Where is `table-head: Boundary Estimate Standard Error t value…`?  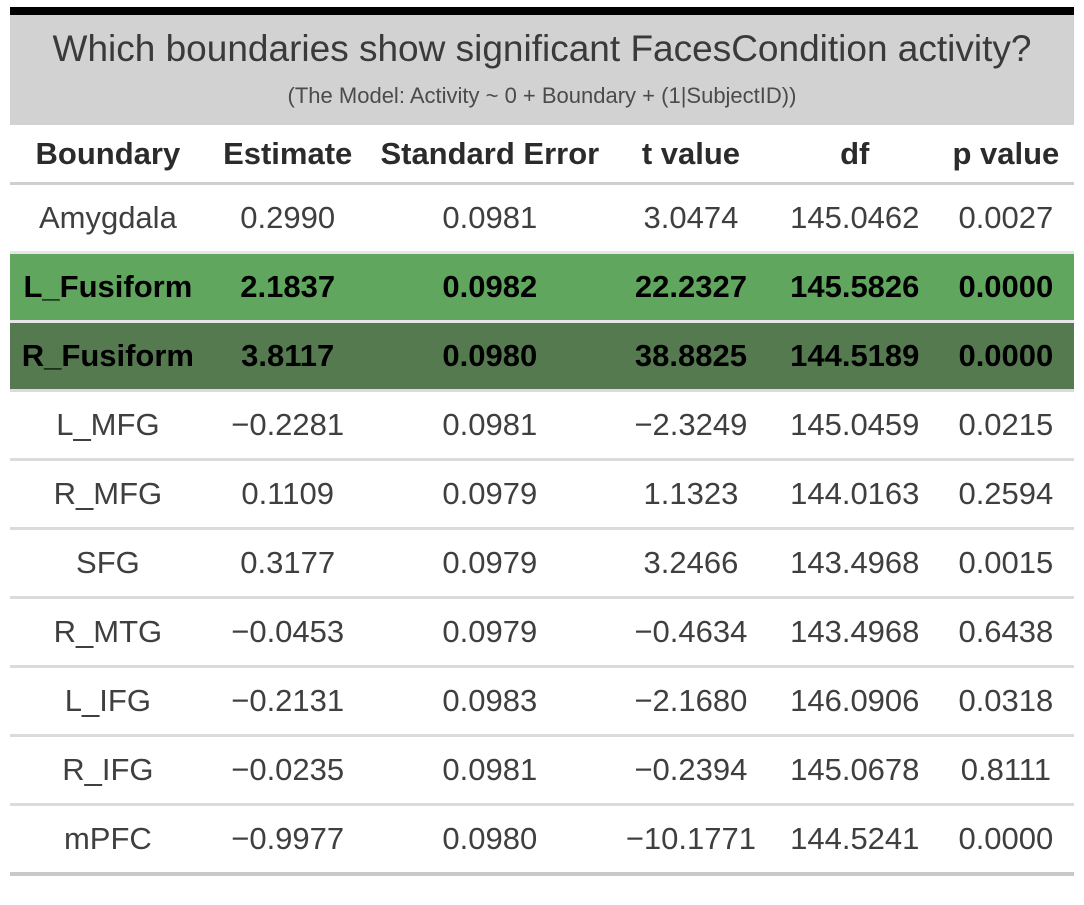
table-head: Boundary Estimate Standard Error t value… is located at coordinates (542, 155).